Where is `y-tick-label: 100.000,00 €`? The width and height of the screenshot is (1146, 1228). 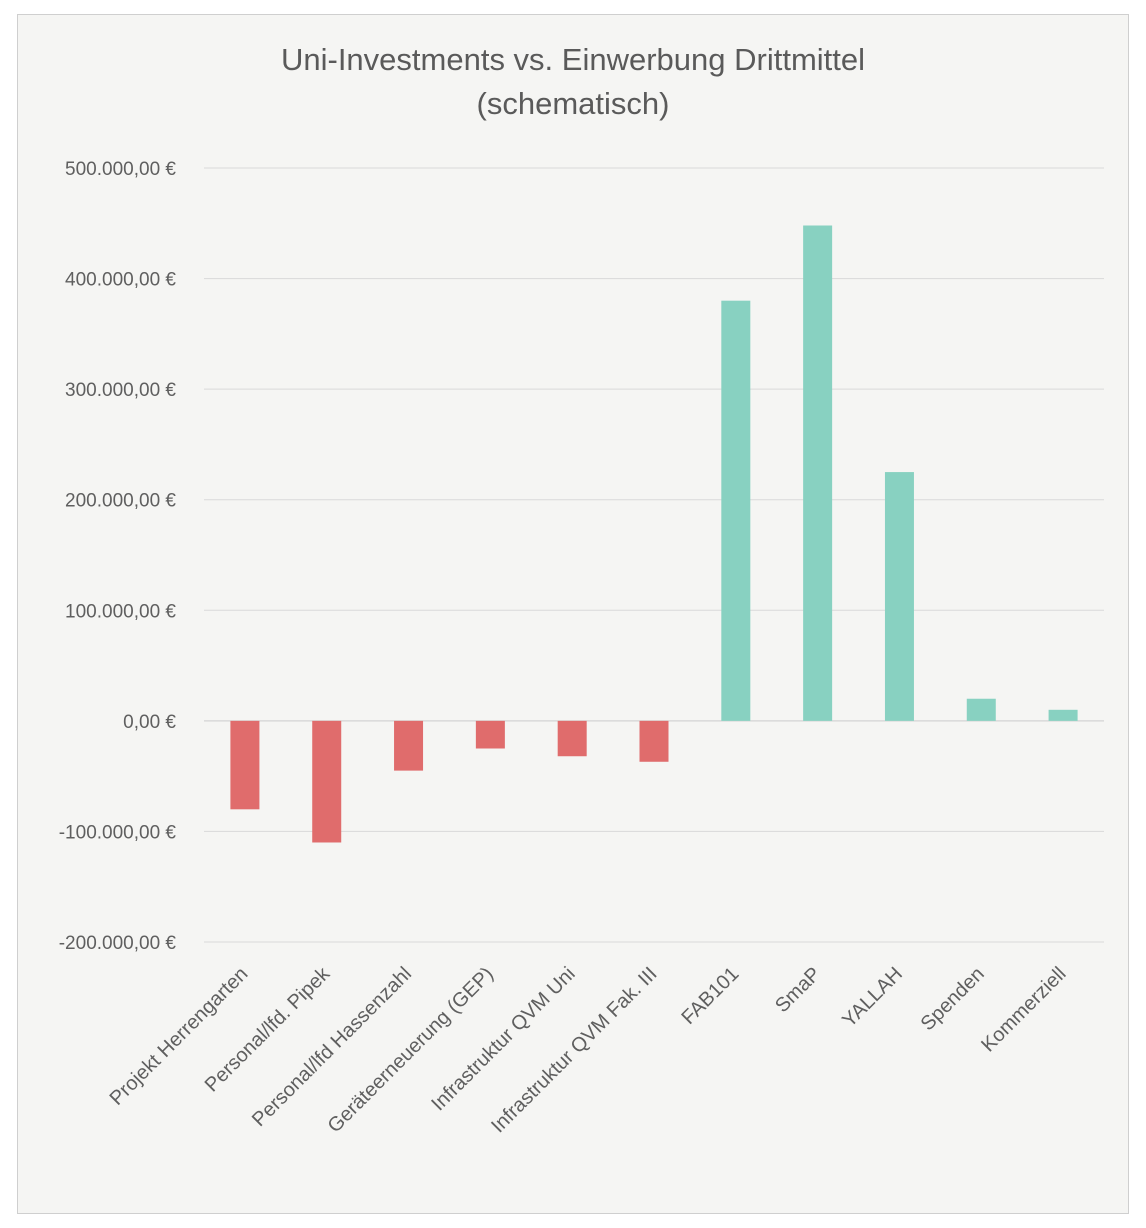
y-tick-label: 100.000,00 € is located at coordinates (120, 611).